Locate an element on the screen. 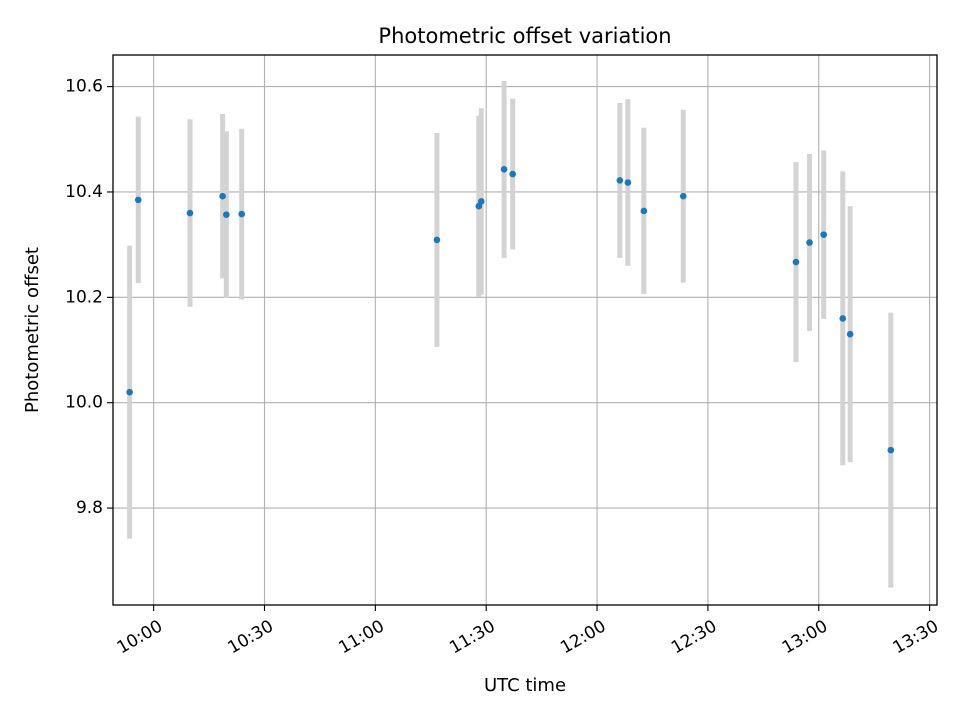 This screenshot has height=720, width=960. y-tick-label: 10.4 is located at coordinates (84, 192).